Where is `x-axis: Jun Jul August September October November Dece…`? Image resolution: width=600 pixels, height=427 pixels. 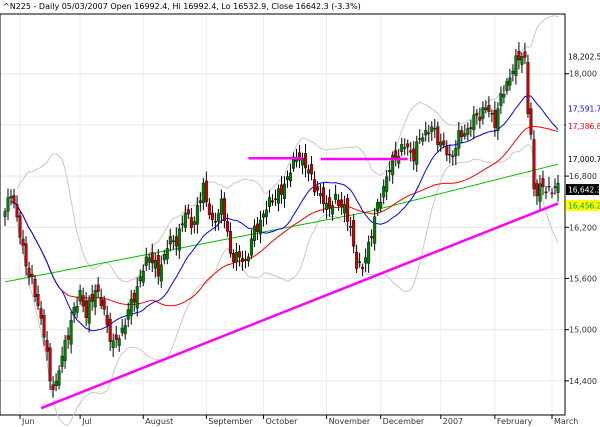
x-axis: Jun Jul August September October November Dece… is located at coordinates (298, 420).